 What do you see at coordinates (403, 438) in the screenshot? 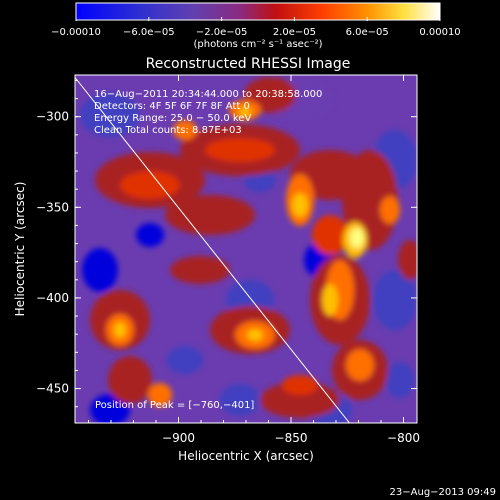
I see `x-tick-label: −800` at bounding box center [403, 438].